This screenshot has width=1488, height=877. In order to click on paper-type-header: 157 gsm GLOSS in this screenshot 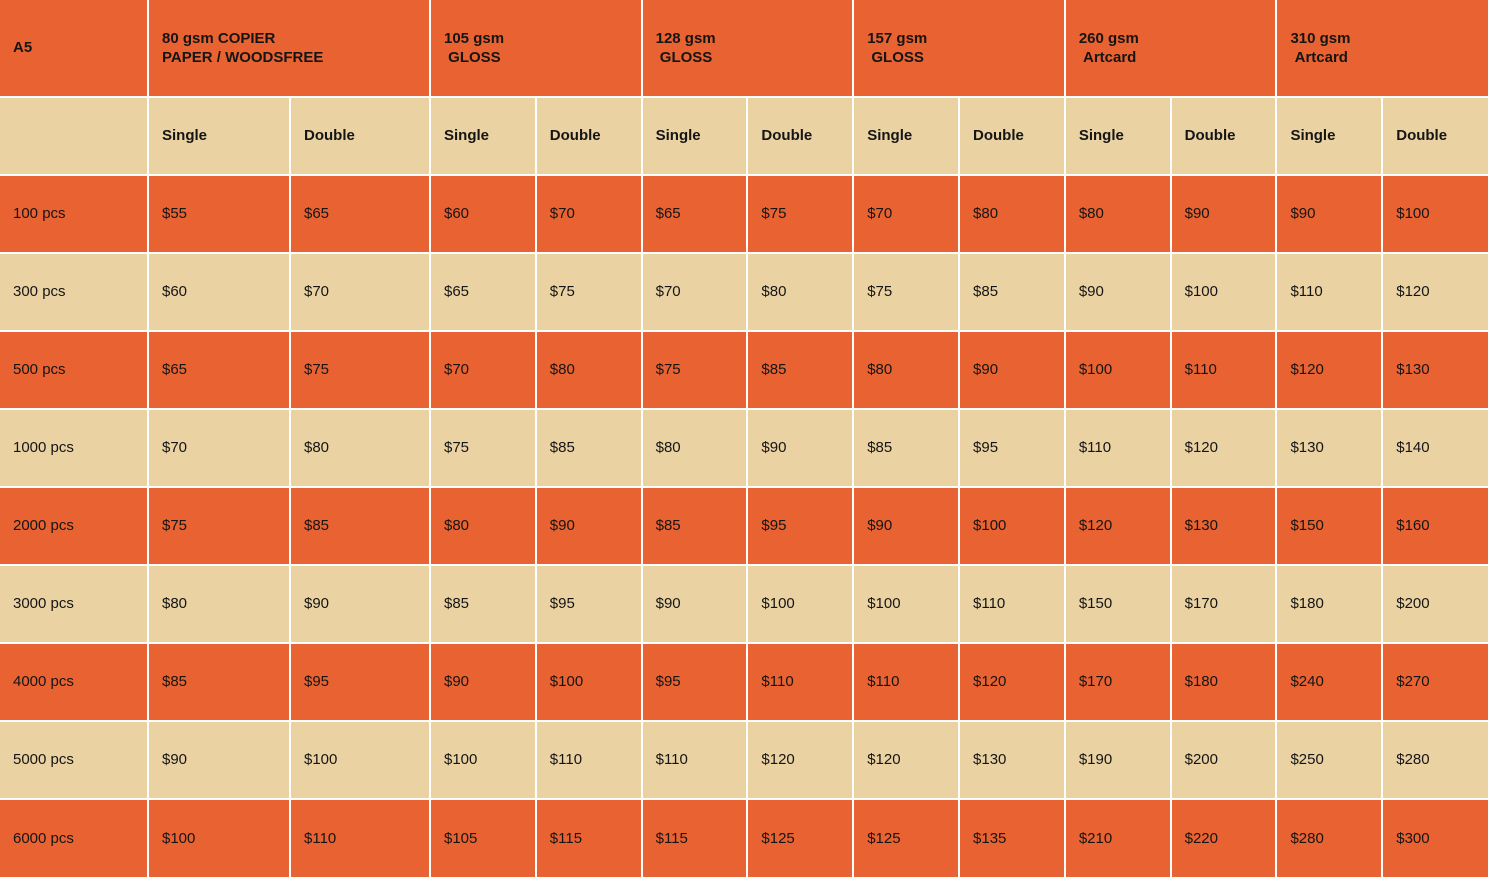, I will do `click(959, 49)`.